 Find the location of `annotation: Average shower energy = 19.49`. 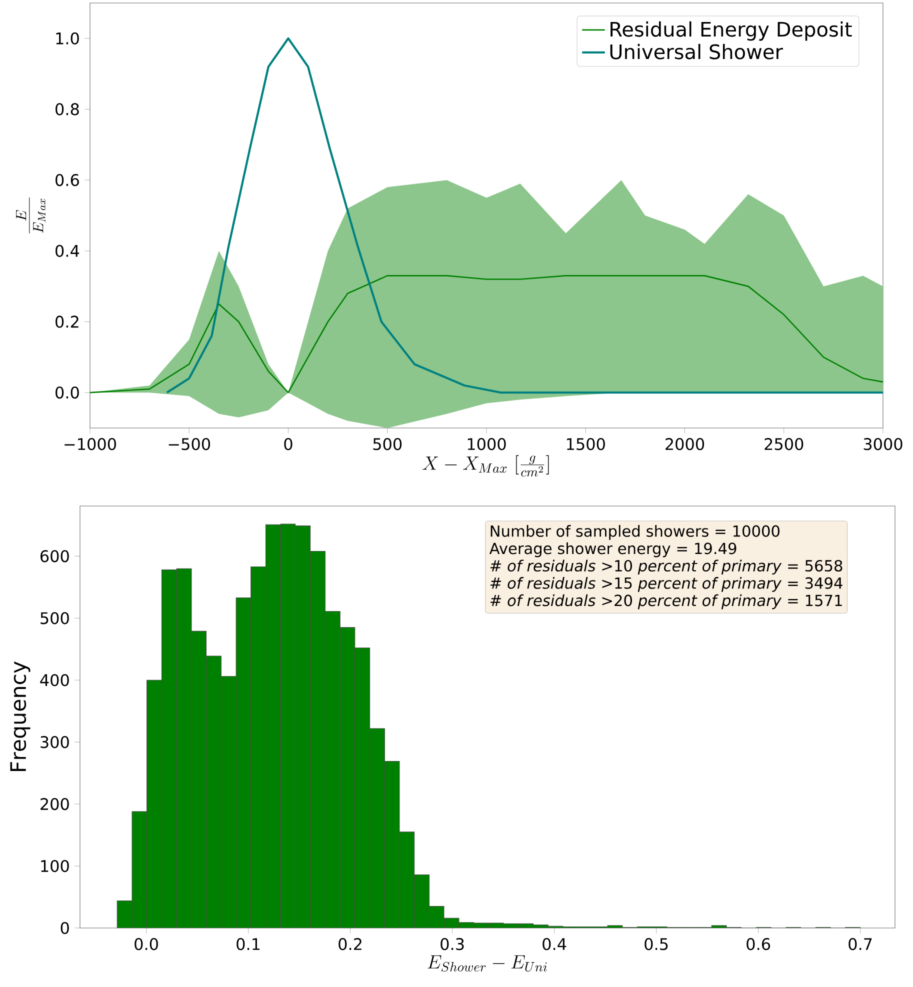

annotation: Average shower energy = 19.49 is located at coordinates (612, 550).